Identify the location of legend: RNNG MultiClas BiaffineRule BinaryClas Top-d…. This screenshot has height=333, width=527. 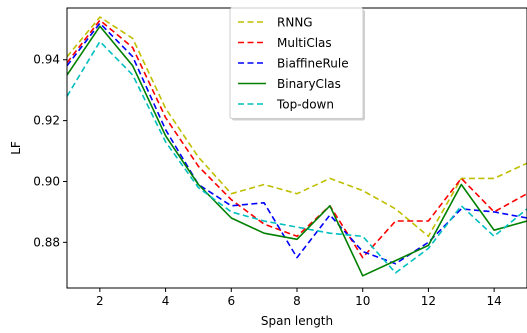
(297, 64).